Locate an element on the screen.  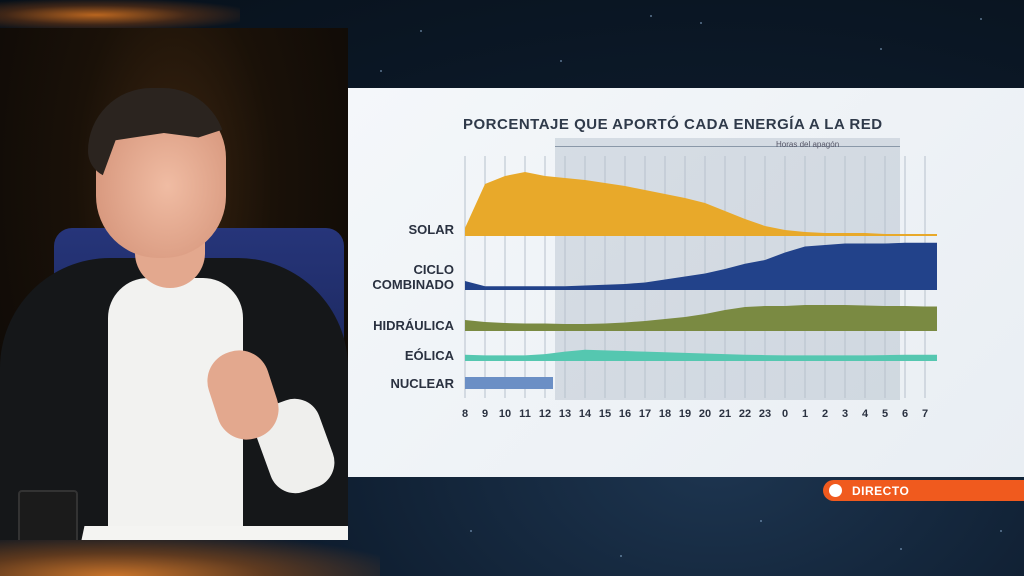
x-tick-label: 20 is located at coordinates (705, 414).